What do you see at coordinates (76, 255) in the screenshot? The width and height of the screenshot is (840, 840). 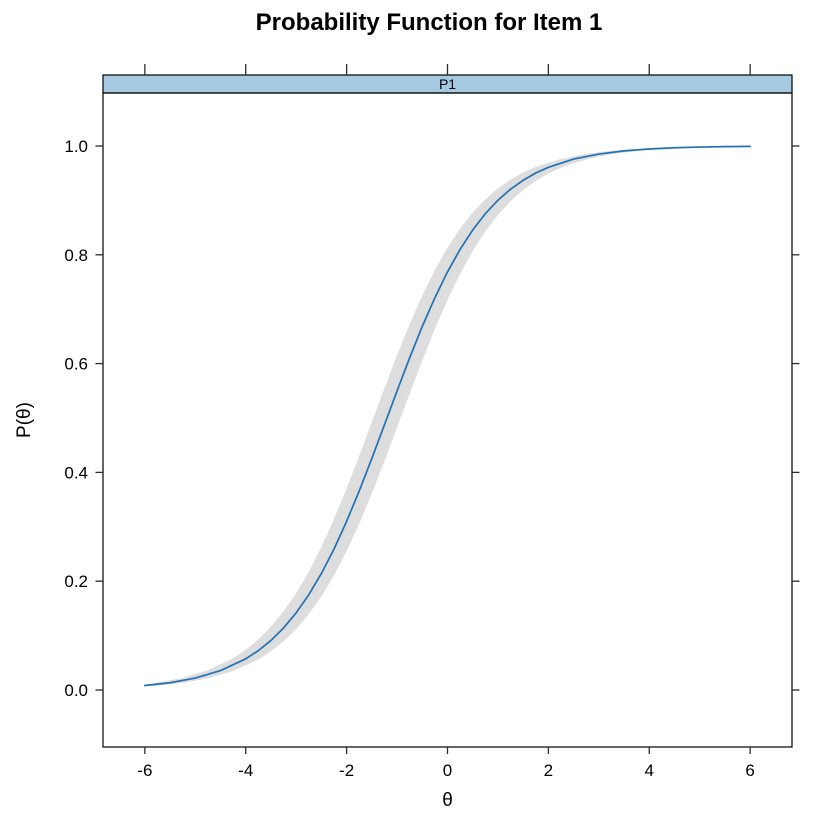 I see `y-tick-label: 0.8` at bounding box center [76, 255].